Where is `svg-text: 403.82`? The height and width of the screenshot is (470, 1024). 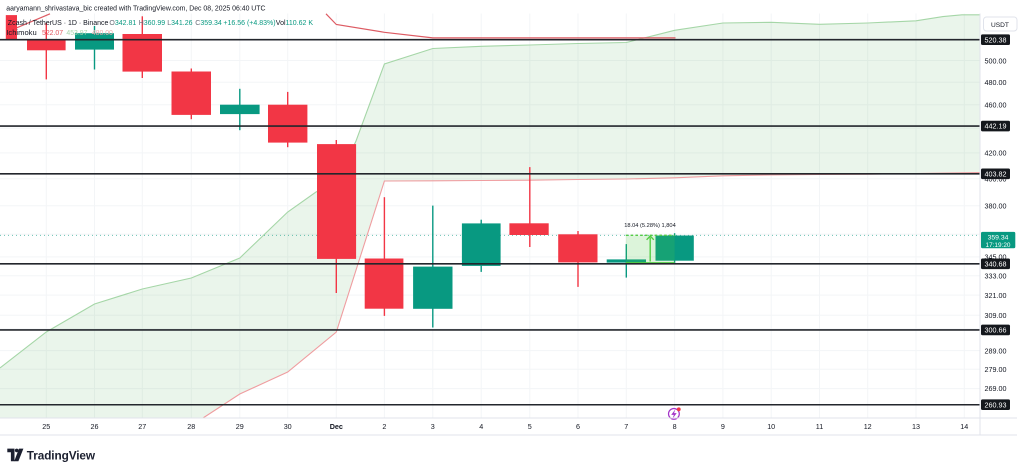
svg-text: 403.82 is located at coordinates (996, 173).